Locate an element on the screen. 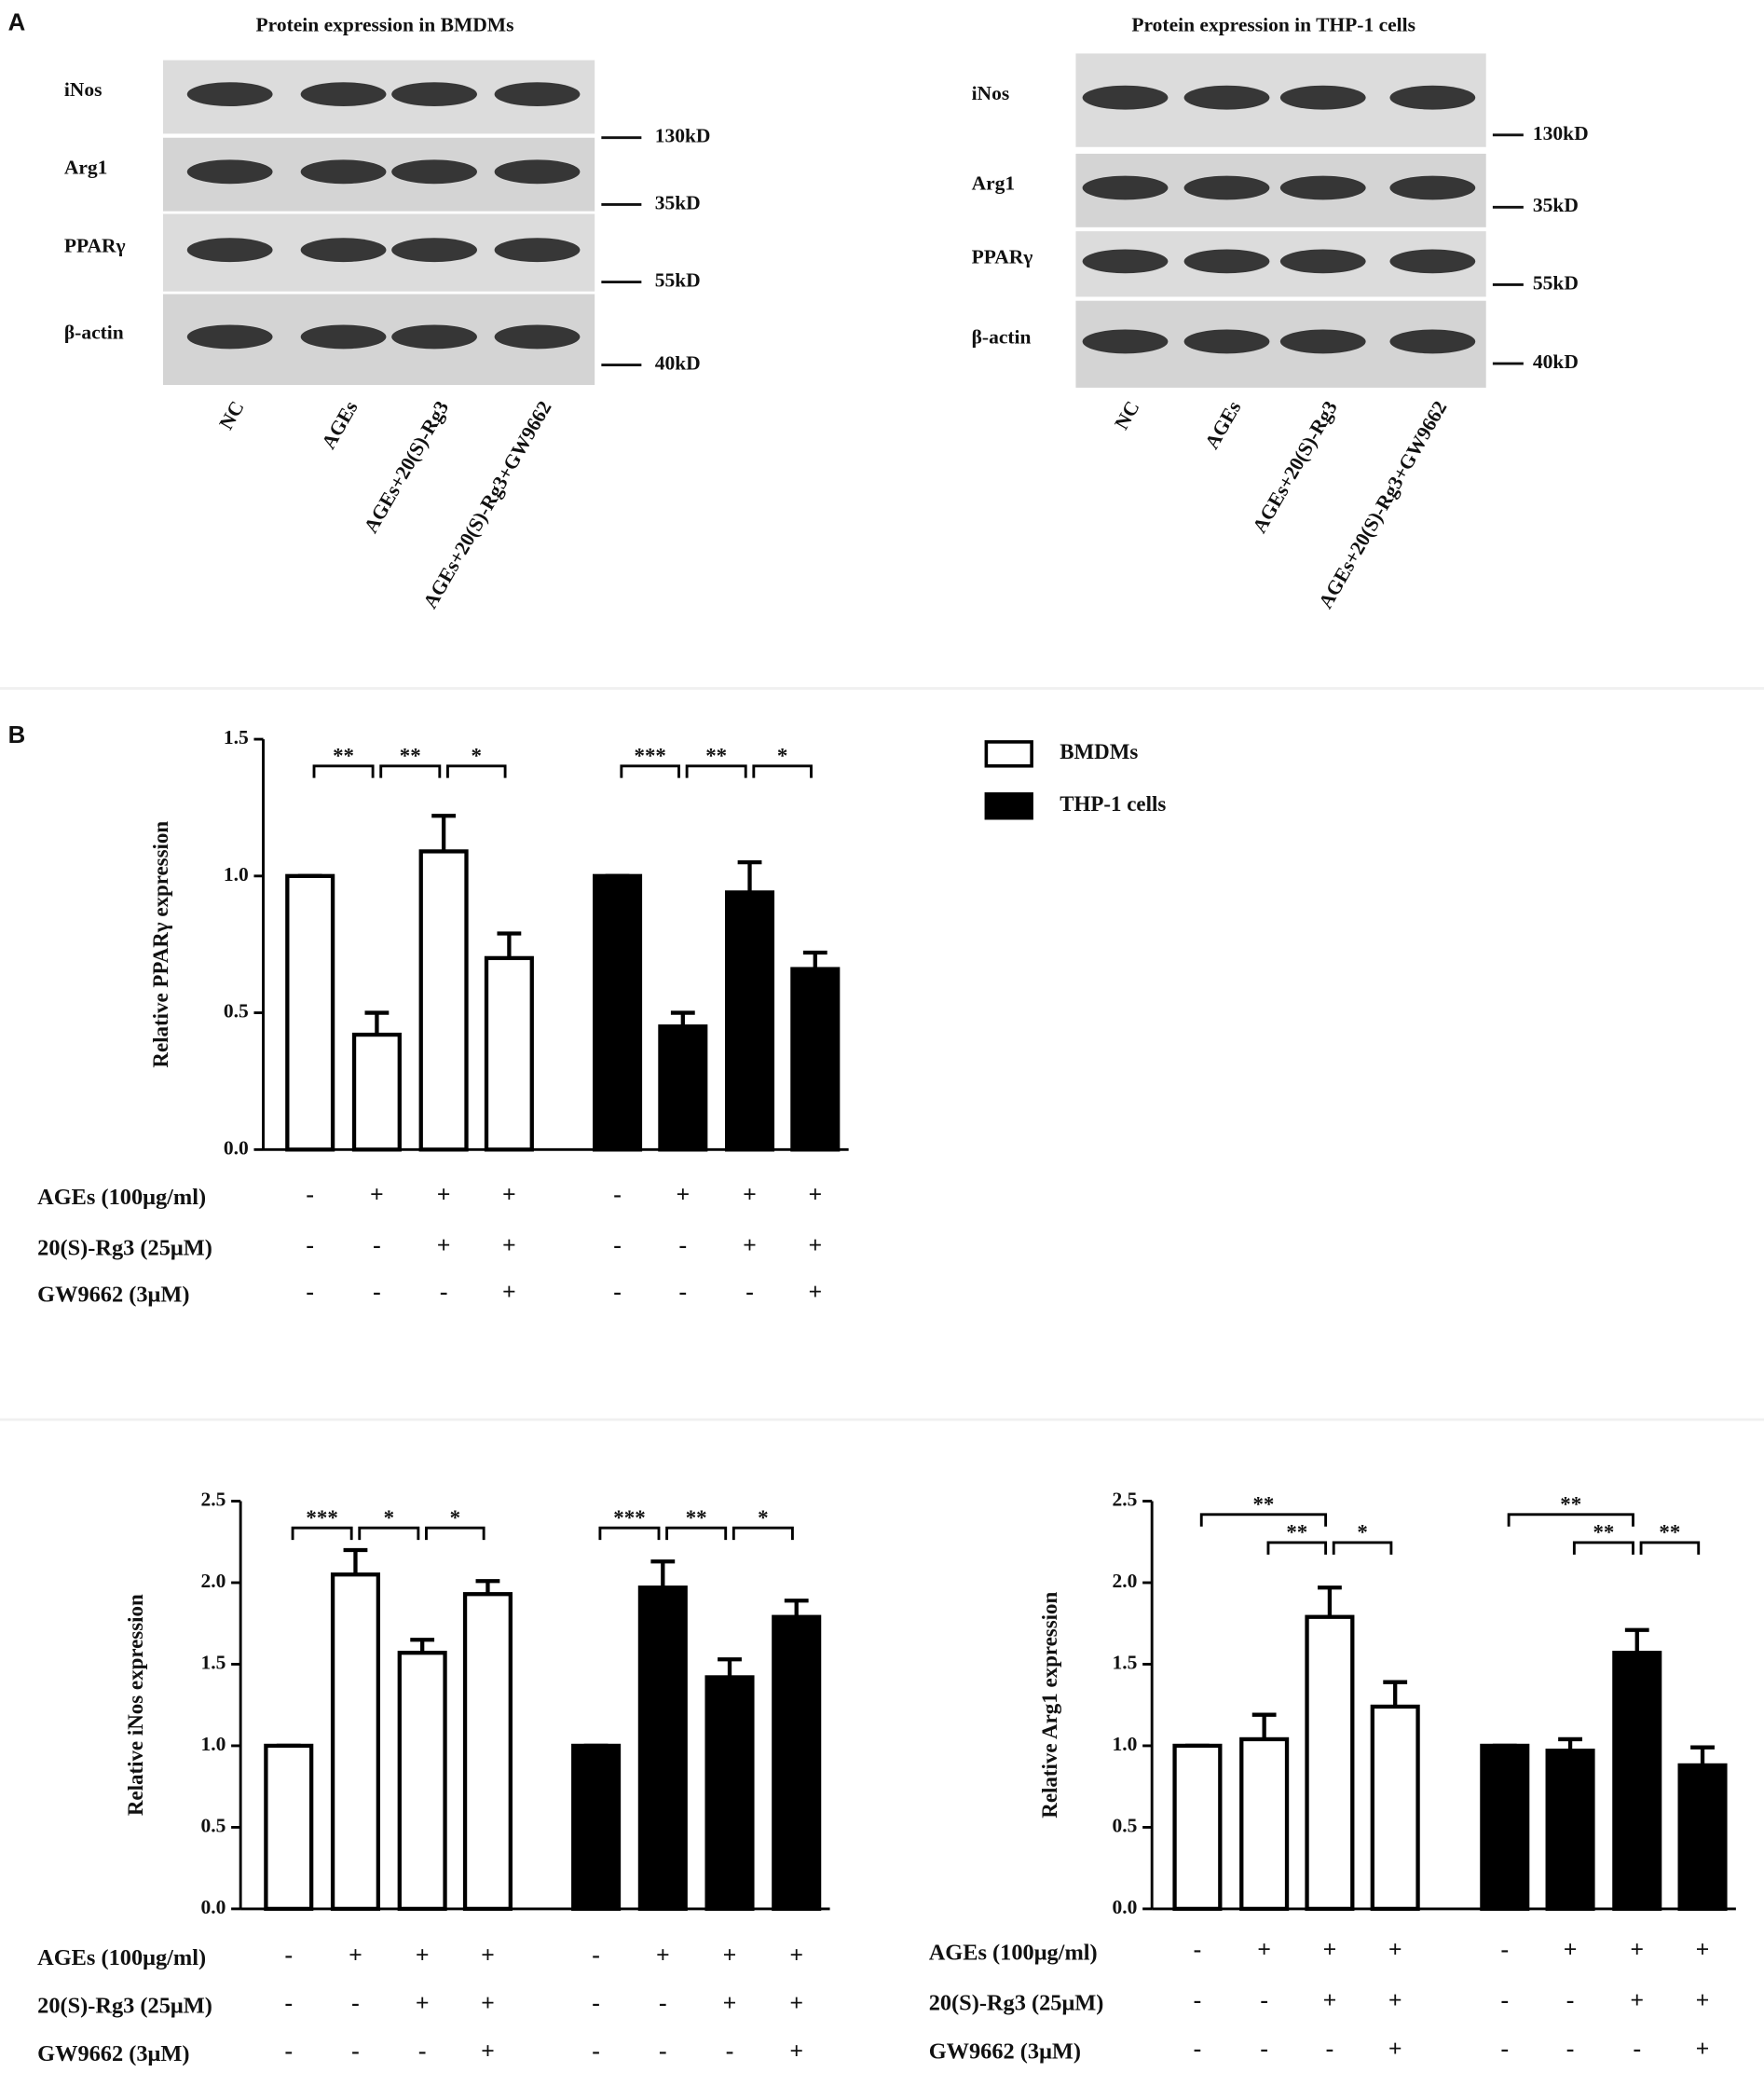 The width and height of the screenshot is (1764, 2100). blot-row-label: iNos is located at coordinates (991, 93).